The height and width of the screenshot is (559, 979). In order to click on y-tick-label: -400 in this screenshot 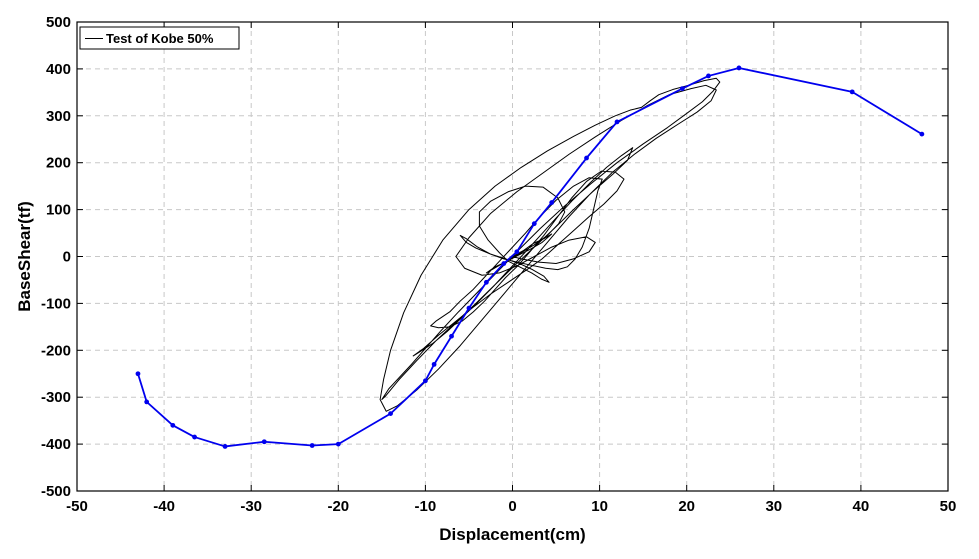, I will do `click(56, 444)`.